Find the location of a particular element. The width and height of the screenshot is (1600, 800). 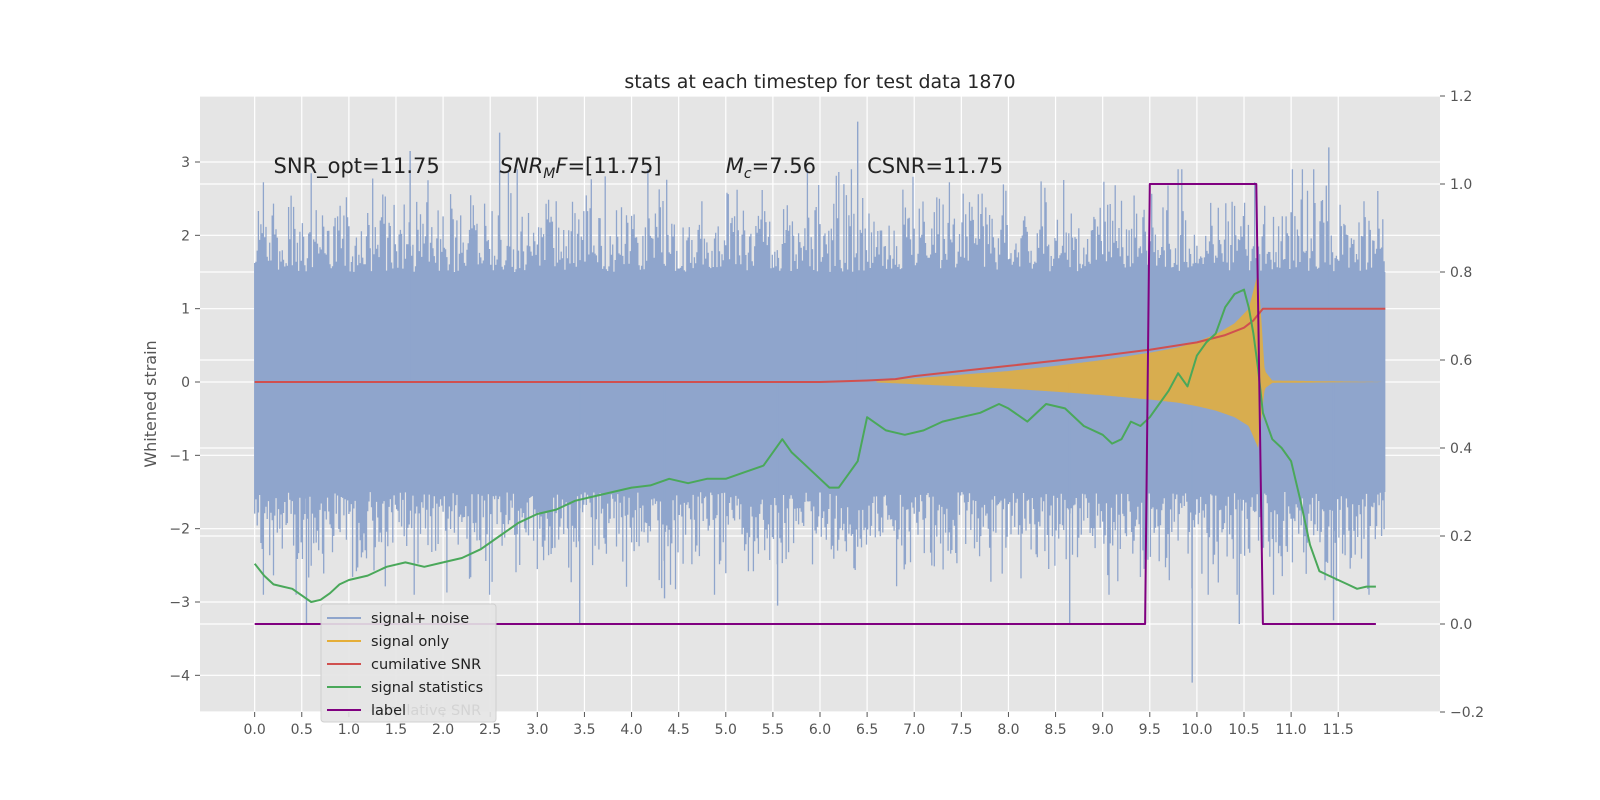

y2-tick-label: 0.2 is located at coordinates (1461, 537).